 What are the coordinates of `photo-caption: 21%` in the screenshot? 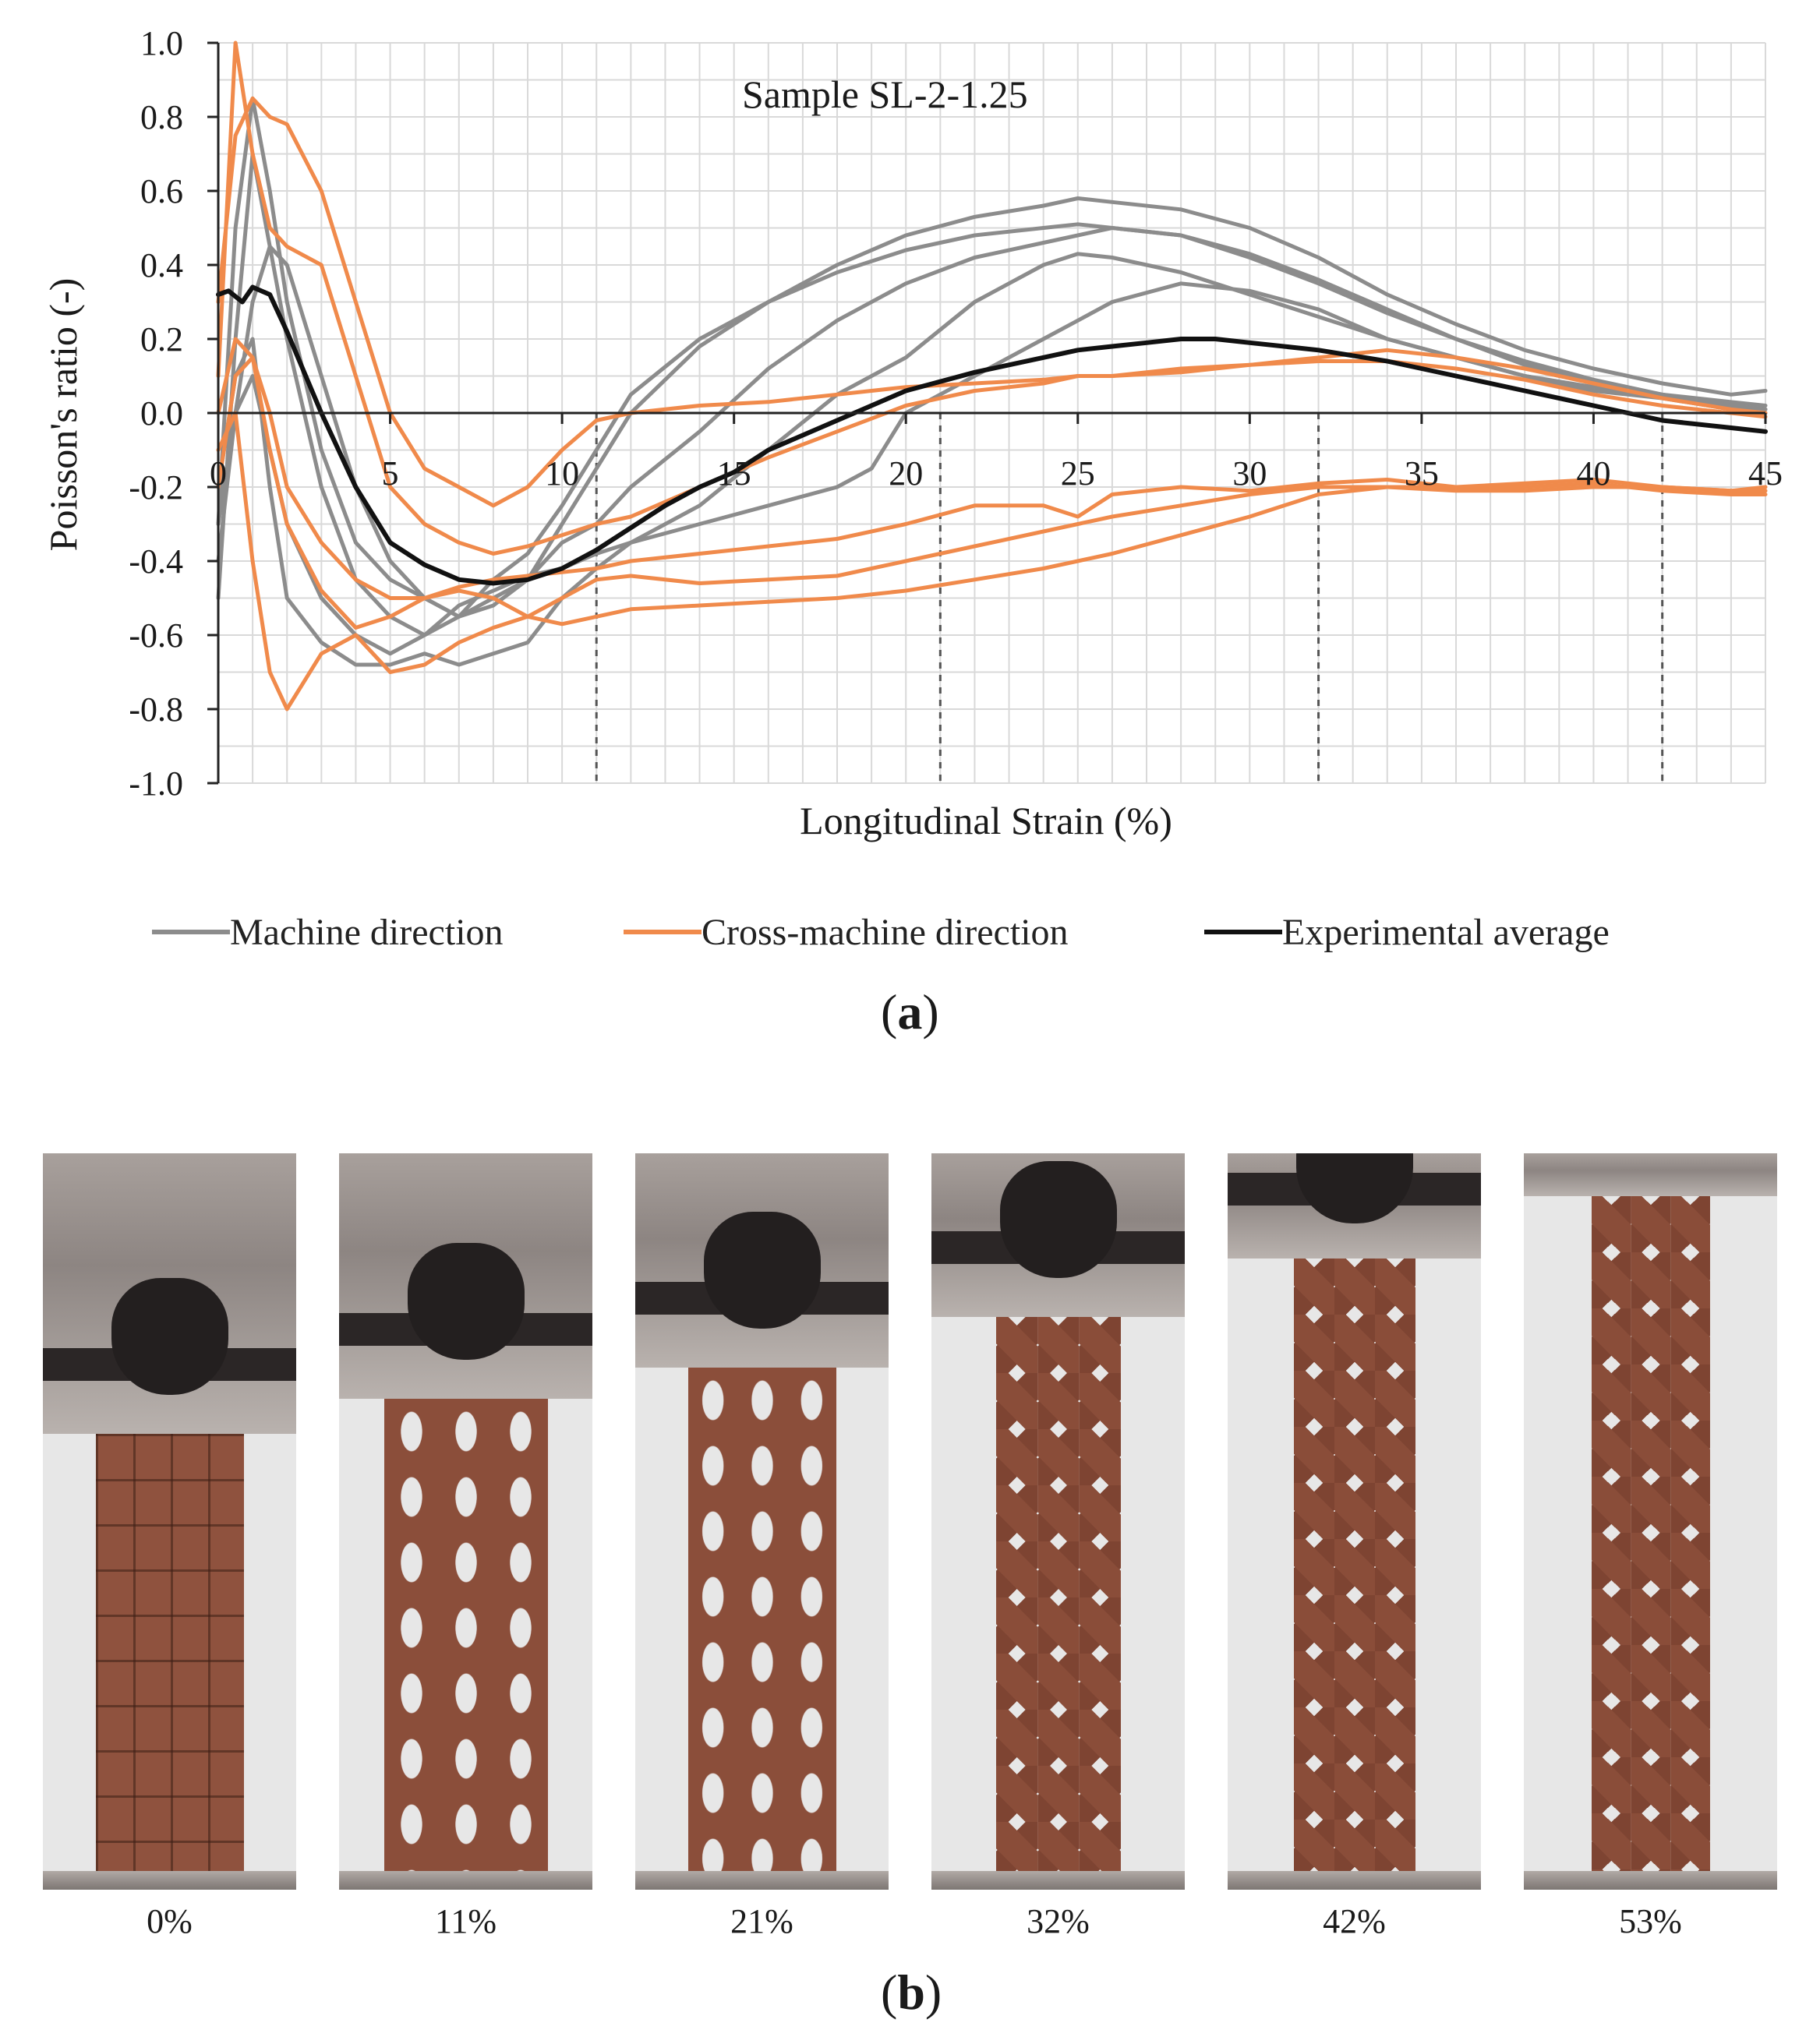 It's located at (761, 1921).